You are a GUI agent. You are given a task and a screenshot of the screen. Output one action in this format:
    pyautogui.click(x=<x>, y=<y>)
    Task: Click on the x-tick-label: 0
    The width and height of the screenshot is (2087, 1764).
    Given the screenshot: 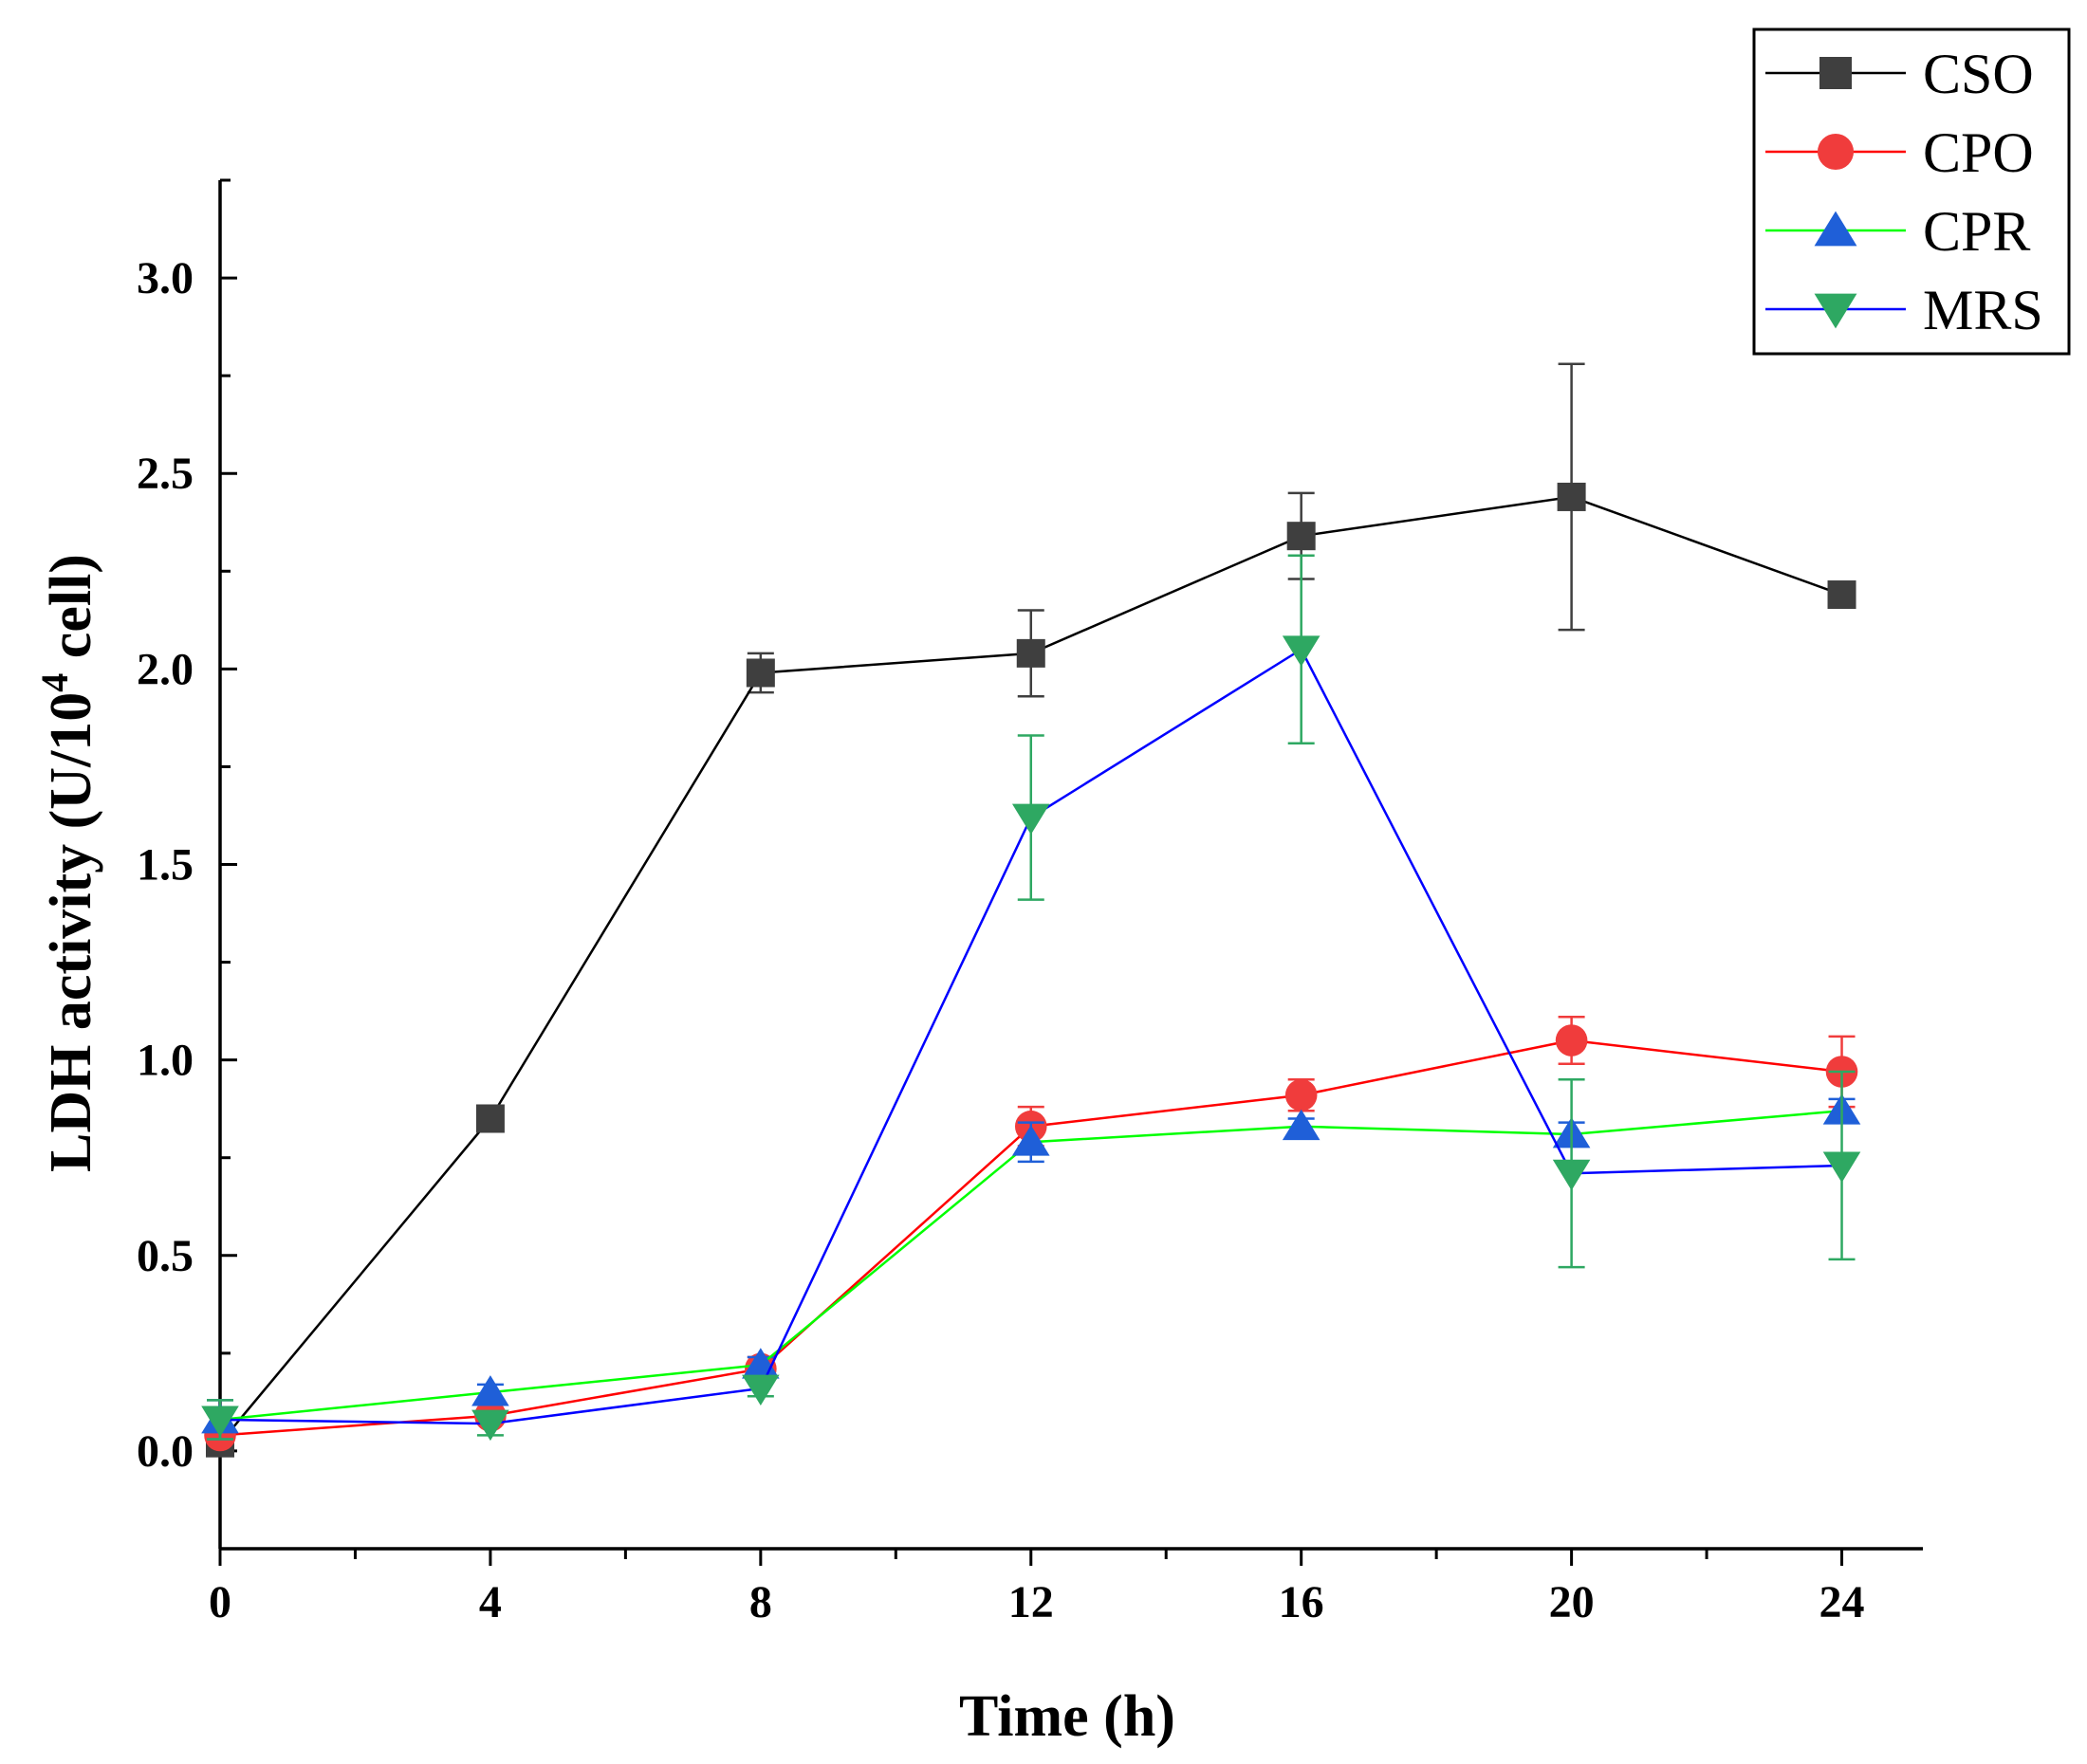 What is the action you would take?
    pyautogui.click(x=220, y=1602)
    